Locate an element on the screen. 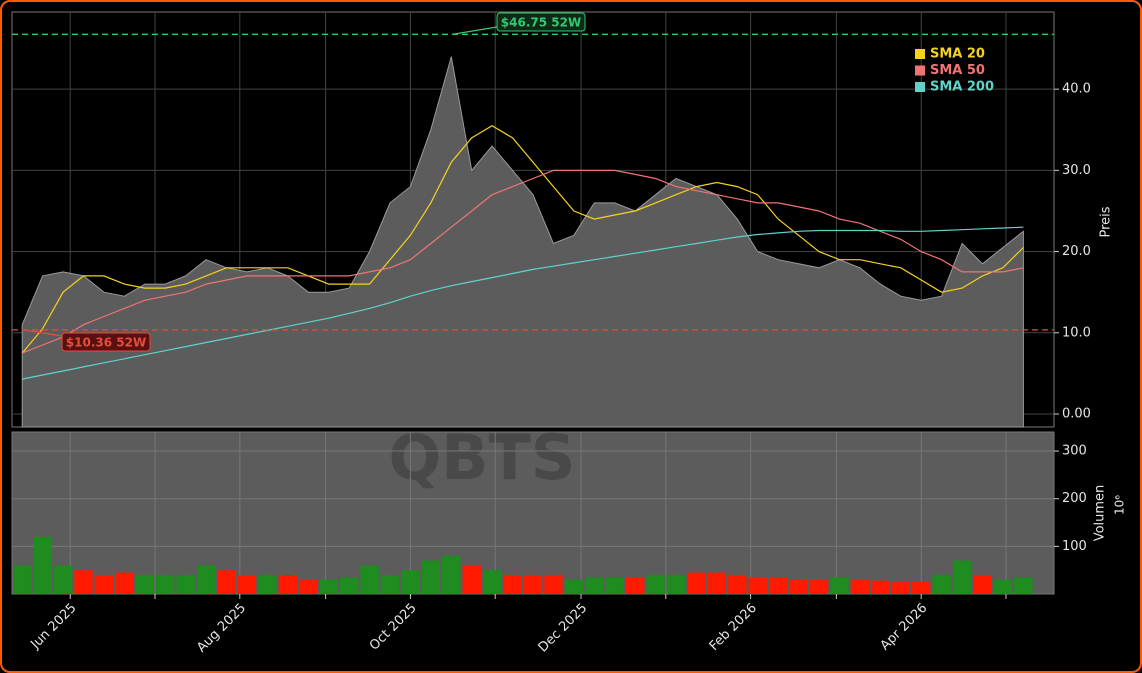 The width and height of the screenshot is (1142, 673). annotation-label: $46.75 52W is located at coordinates (541, 23).